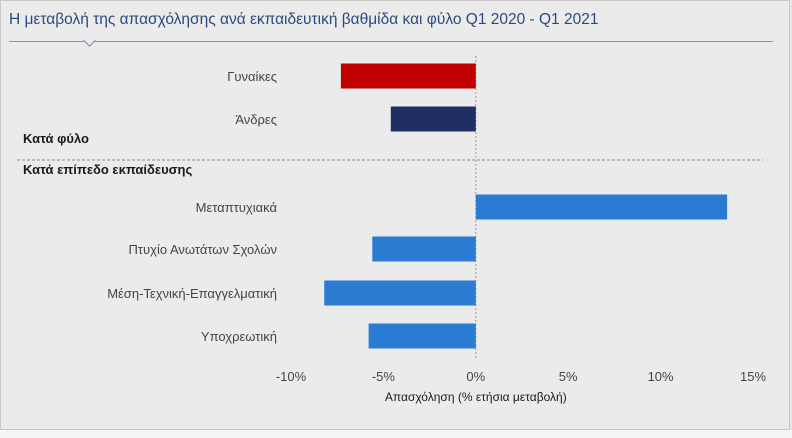 The height and width of the screenshot is (438, 792). Describe the element at coordinates (107, 169) in the screenshot. I see `group-heading: Κατά επίπεδο εκπαίδευσης` at that location.